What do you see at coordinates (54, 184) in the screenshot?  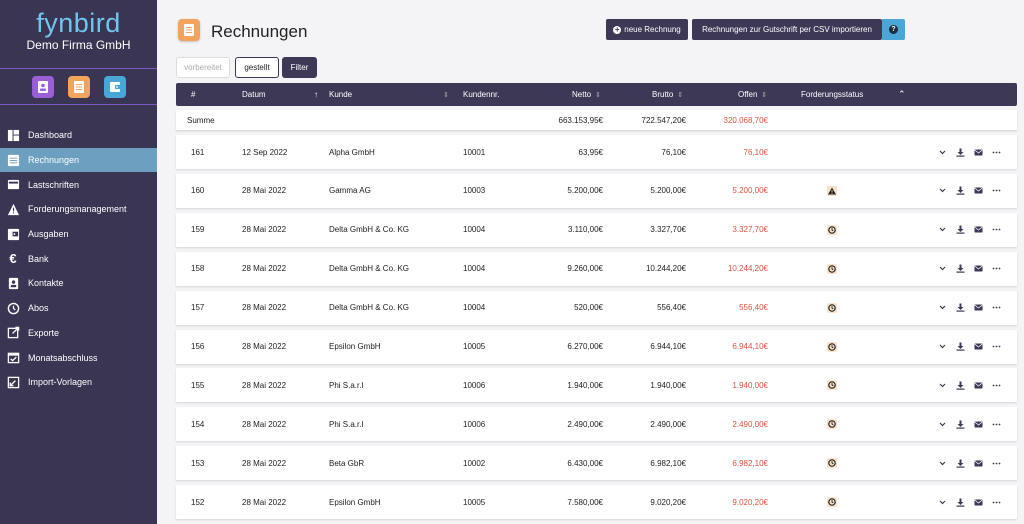 I see `sidebar-item-label: Lastschriften` at bounding box center [54, 184].